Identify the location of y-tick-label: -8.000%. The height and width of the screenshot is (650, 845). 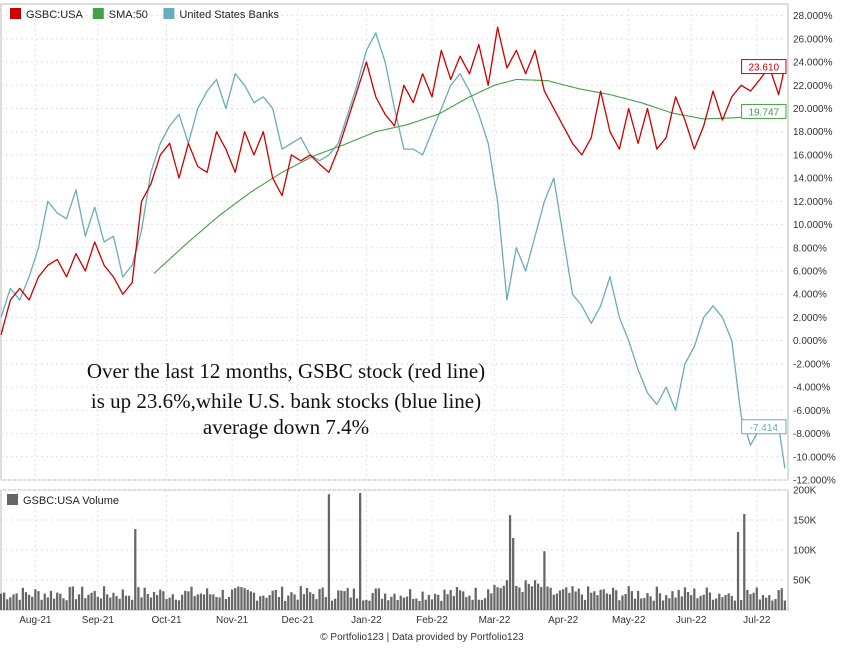
(811, 434).